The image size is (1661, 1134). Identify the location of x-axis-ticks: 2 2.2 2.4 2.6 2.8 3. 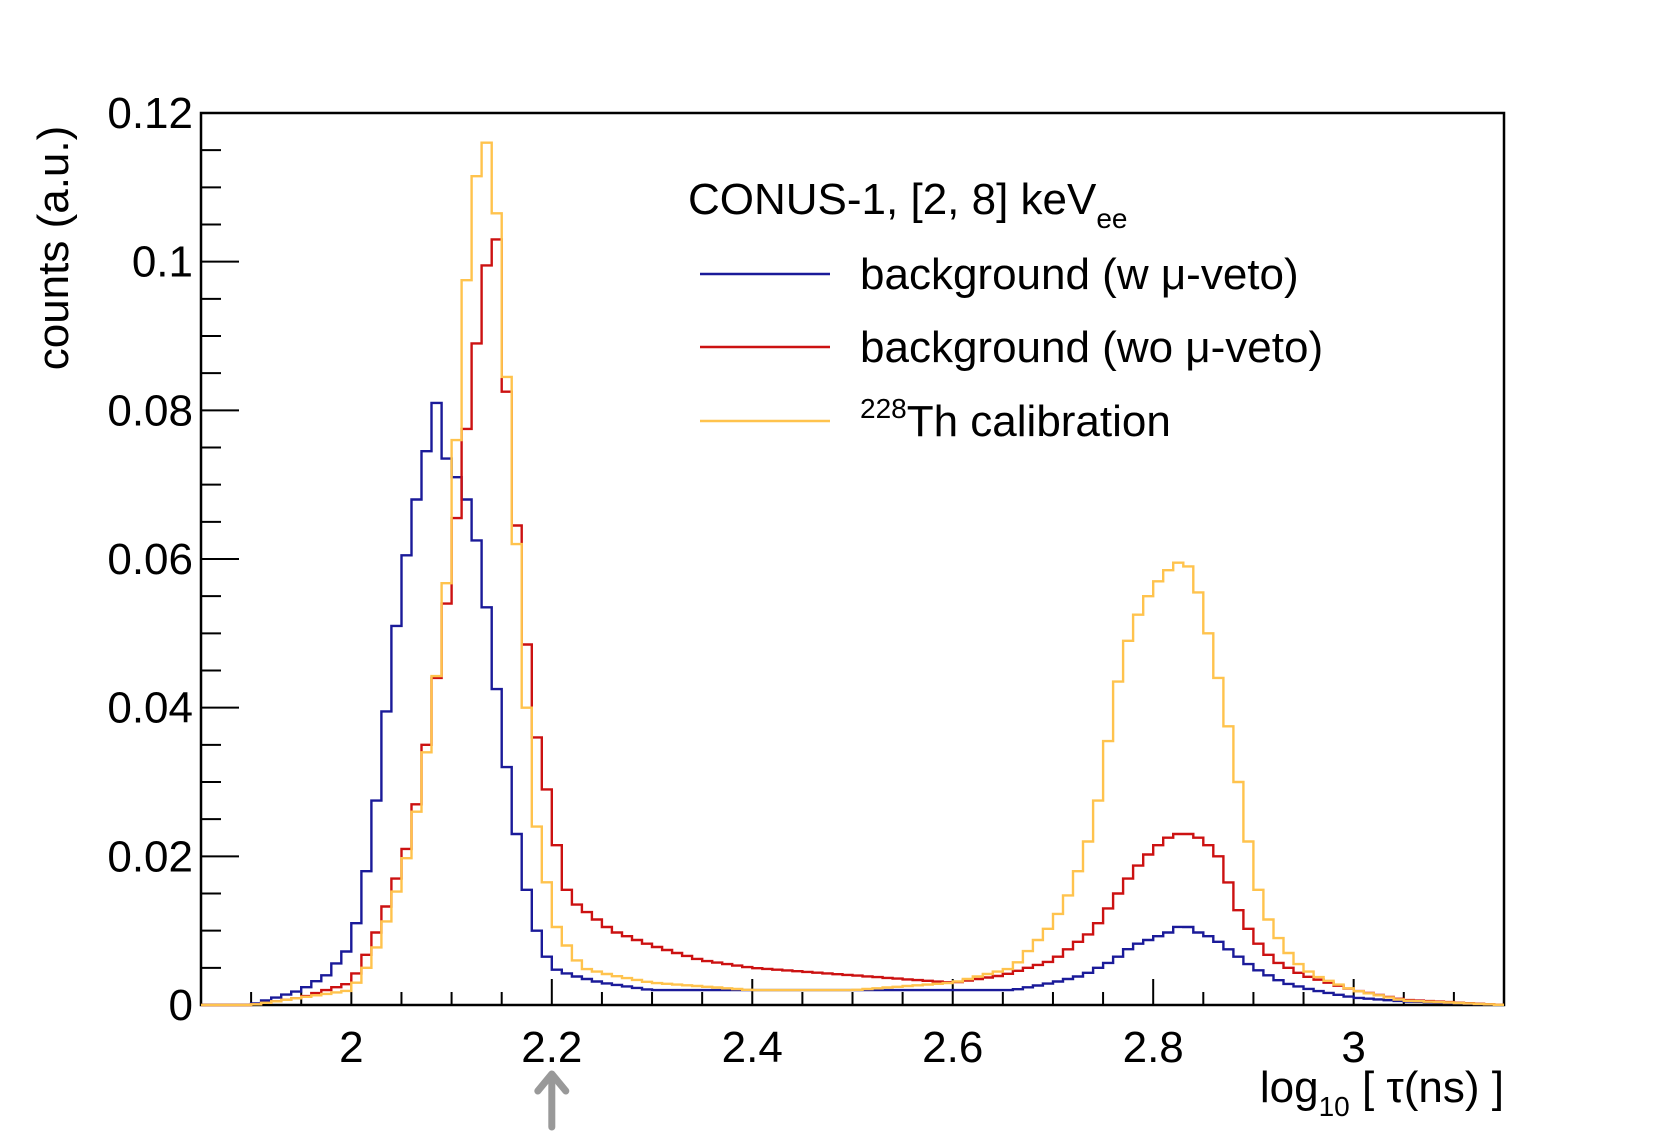
(877, 1025).